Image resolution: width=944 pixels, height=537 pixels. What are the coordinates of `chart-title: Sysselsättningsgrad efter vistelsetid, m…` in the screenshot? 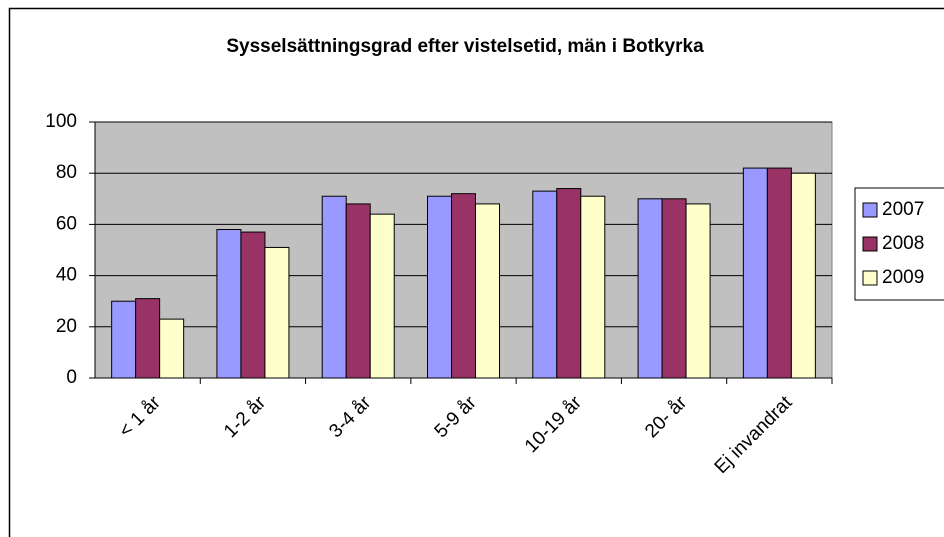 It's located at (465, 46).